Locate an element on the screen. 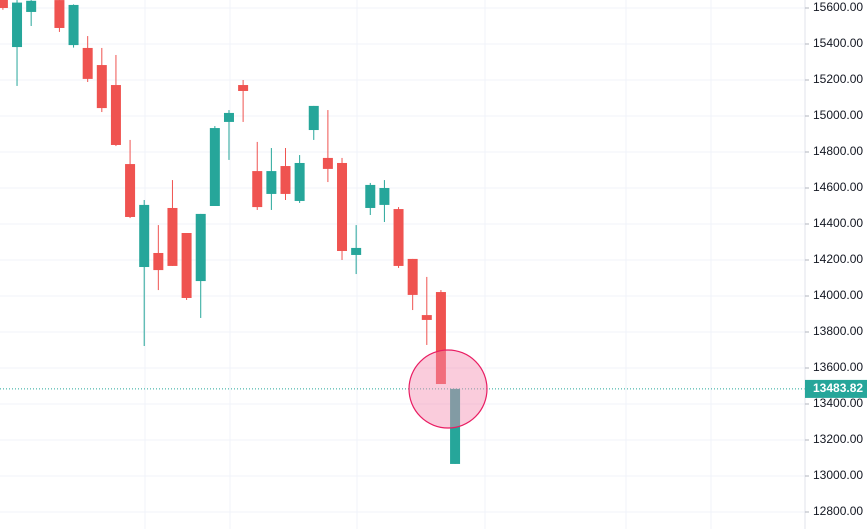  y-tick-label: 14600.00 is located at coordinates (838, 187).